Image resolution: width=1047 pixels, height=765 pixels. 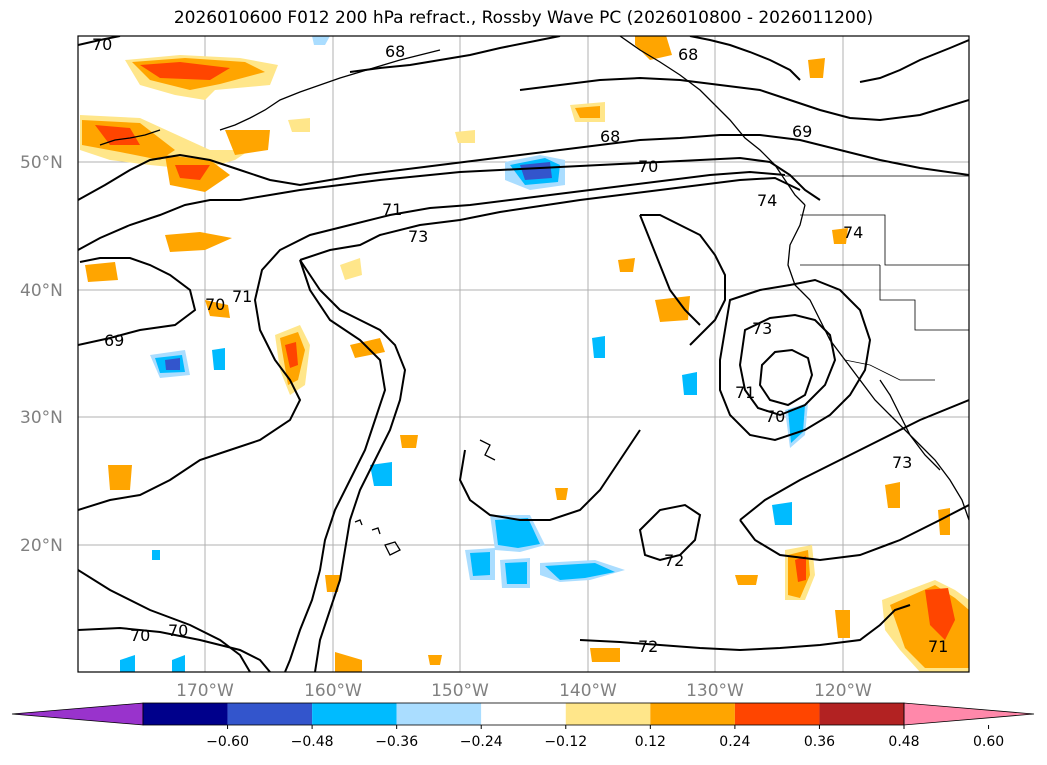 I want to click on colorbar-tick-label: 0.48, so click(x=903, y=742).